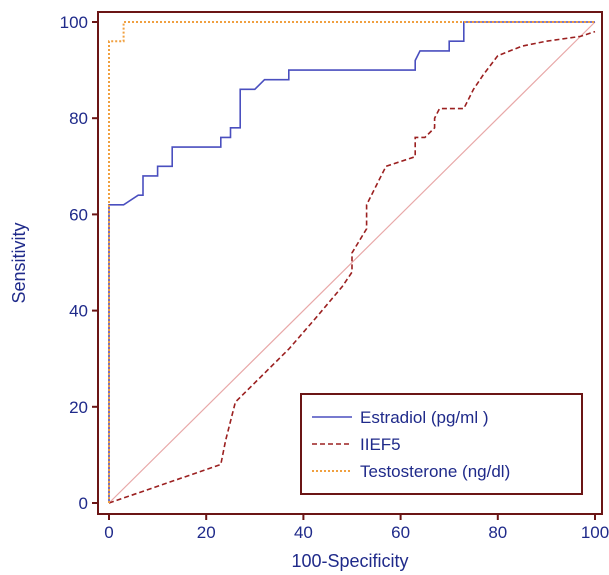 Image resolution: width=609 pixels, height=575 pixels. Describe the element at coordinates (206, 532) in the screenshot. I see `x-tick-label: 20` at that location.